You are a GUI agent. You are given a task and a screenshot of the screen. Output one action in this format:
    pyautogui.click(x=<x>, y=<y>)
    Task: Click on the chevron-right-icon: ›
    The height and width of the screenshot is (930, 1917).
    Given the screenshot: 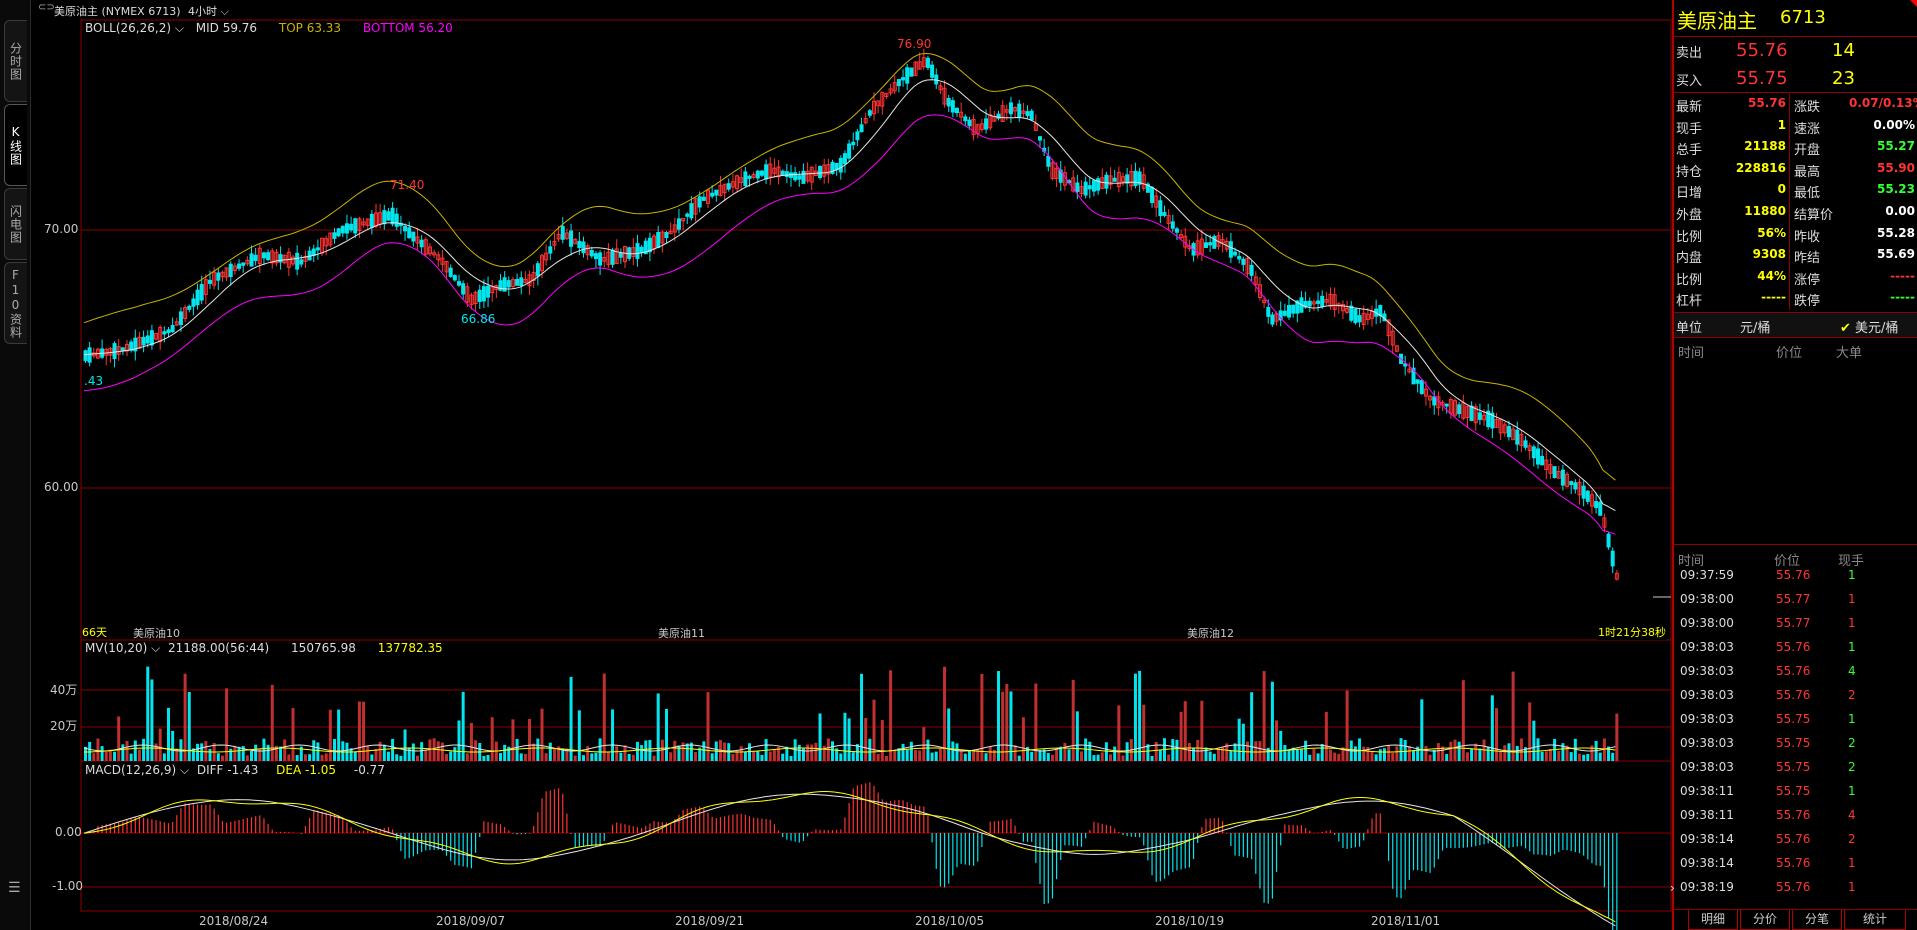 What is the action you would take?
    pyautogui.click(x=1672, y=888)
    